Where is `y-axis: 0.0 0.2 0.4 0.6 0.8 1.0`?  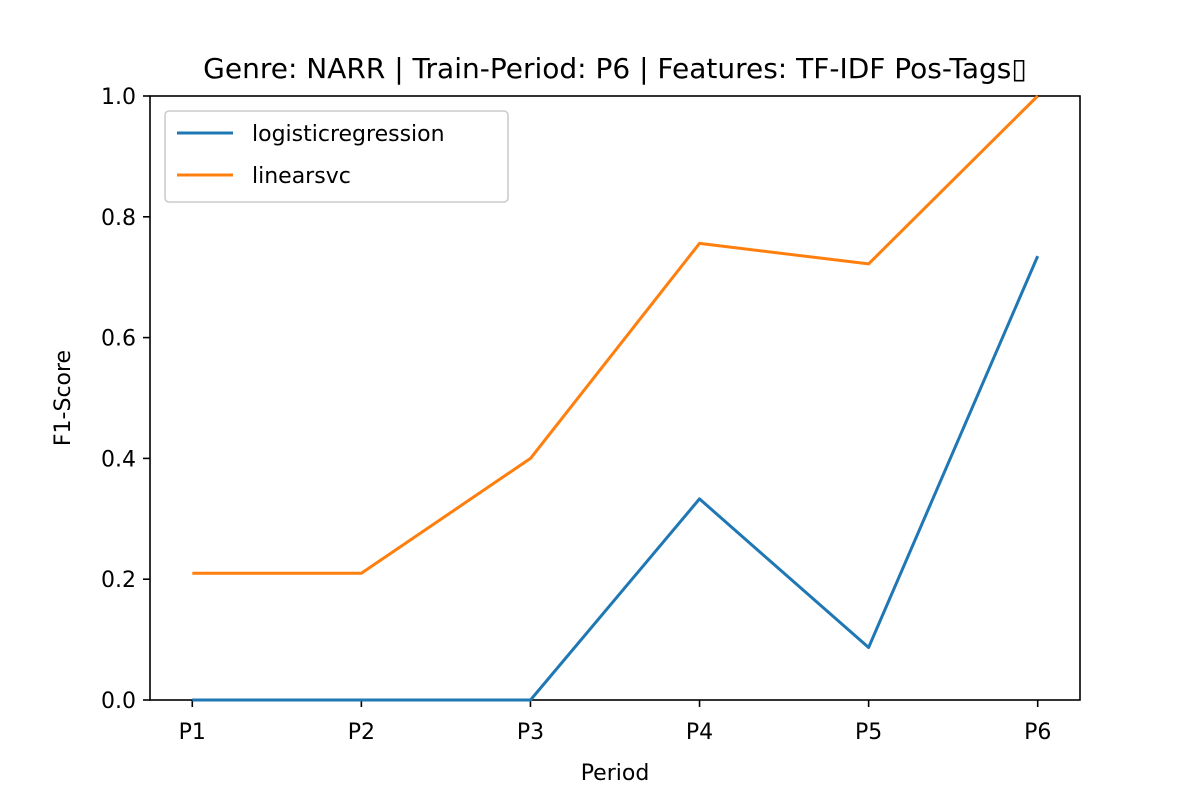
y-axis: 0.0 0.2 0.4 0.6 0.8 1.0 is located at coordinates (125, 399).